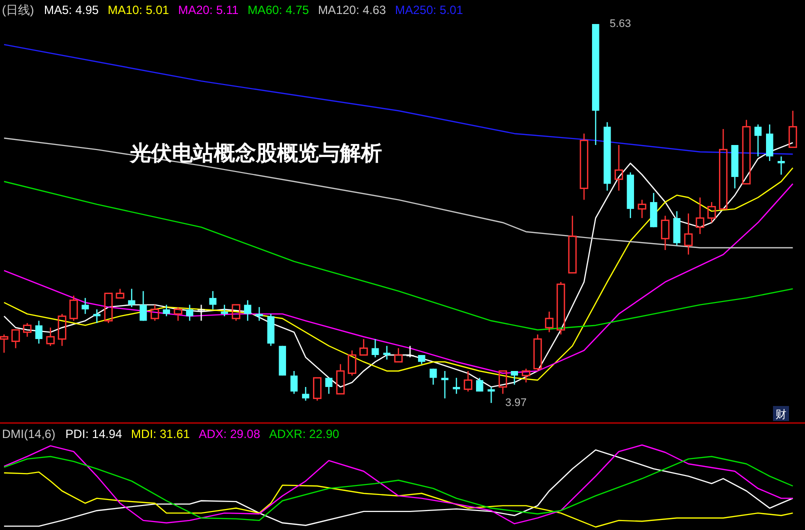 The image size is (805, 530). Describe the element at coordinates (139, 10) in the screenshot. I see `text: MA10: 5.01` at that location.